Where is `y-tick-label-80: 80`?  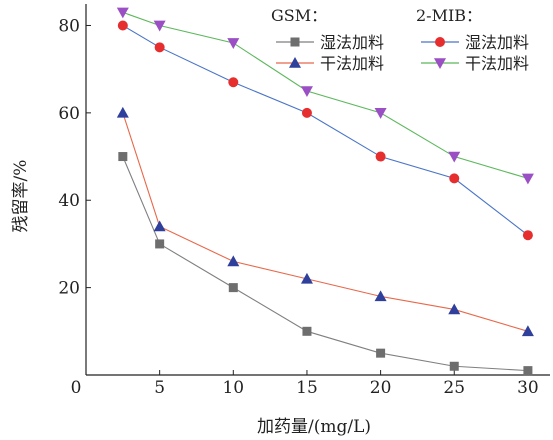
y-tick-label-80: 80 is located at coordinates (69, 26).